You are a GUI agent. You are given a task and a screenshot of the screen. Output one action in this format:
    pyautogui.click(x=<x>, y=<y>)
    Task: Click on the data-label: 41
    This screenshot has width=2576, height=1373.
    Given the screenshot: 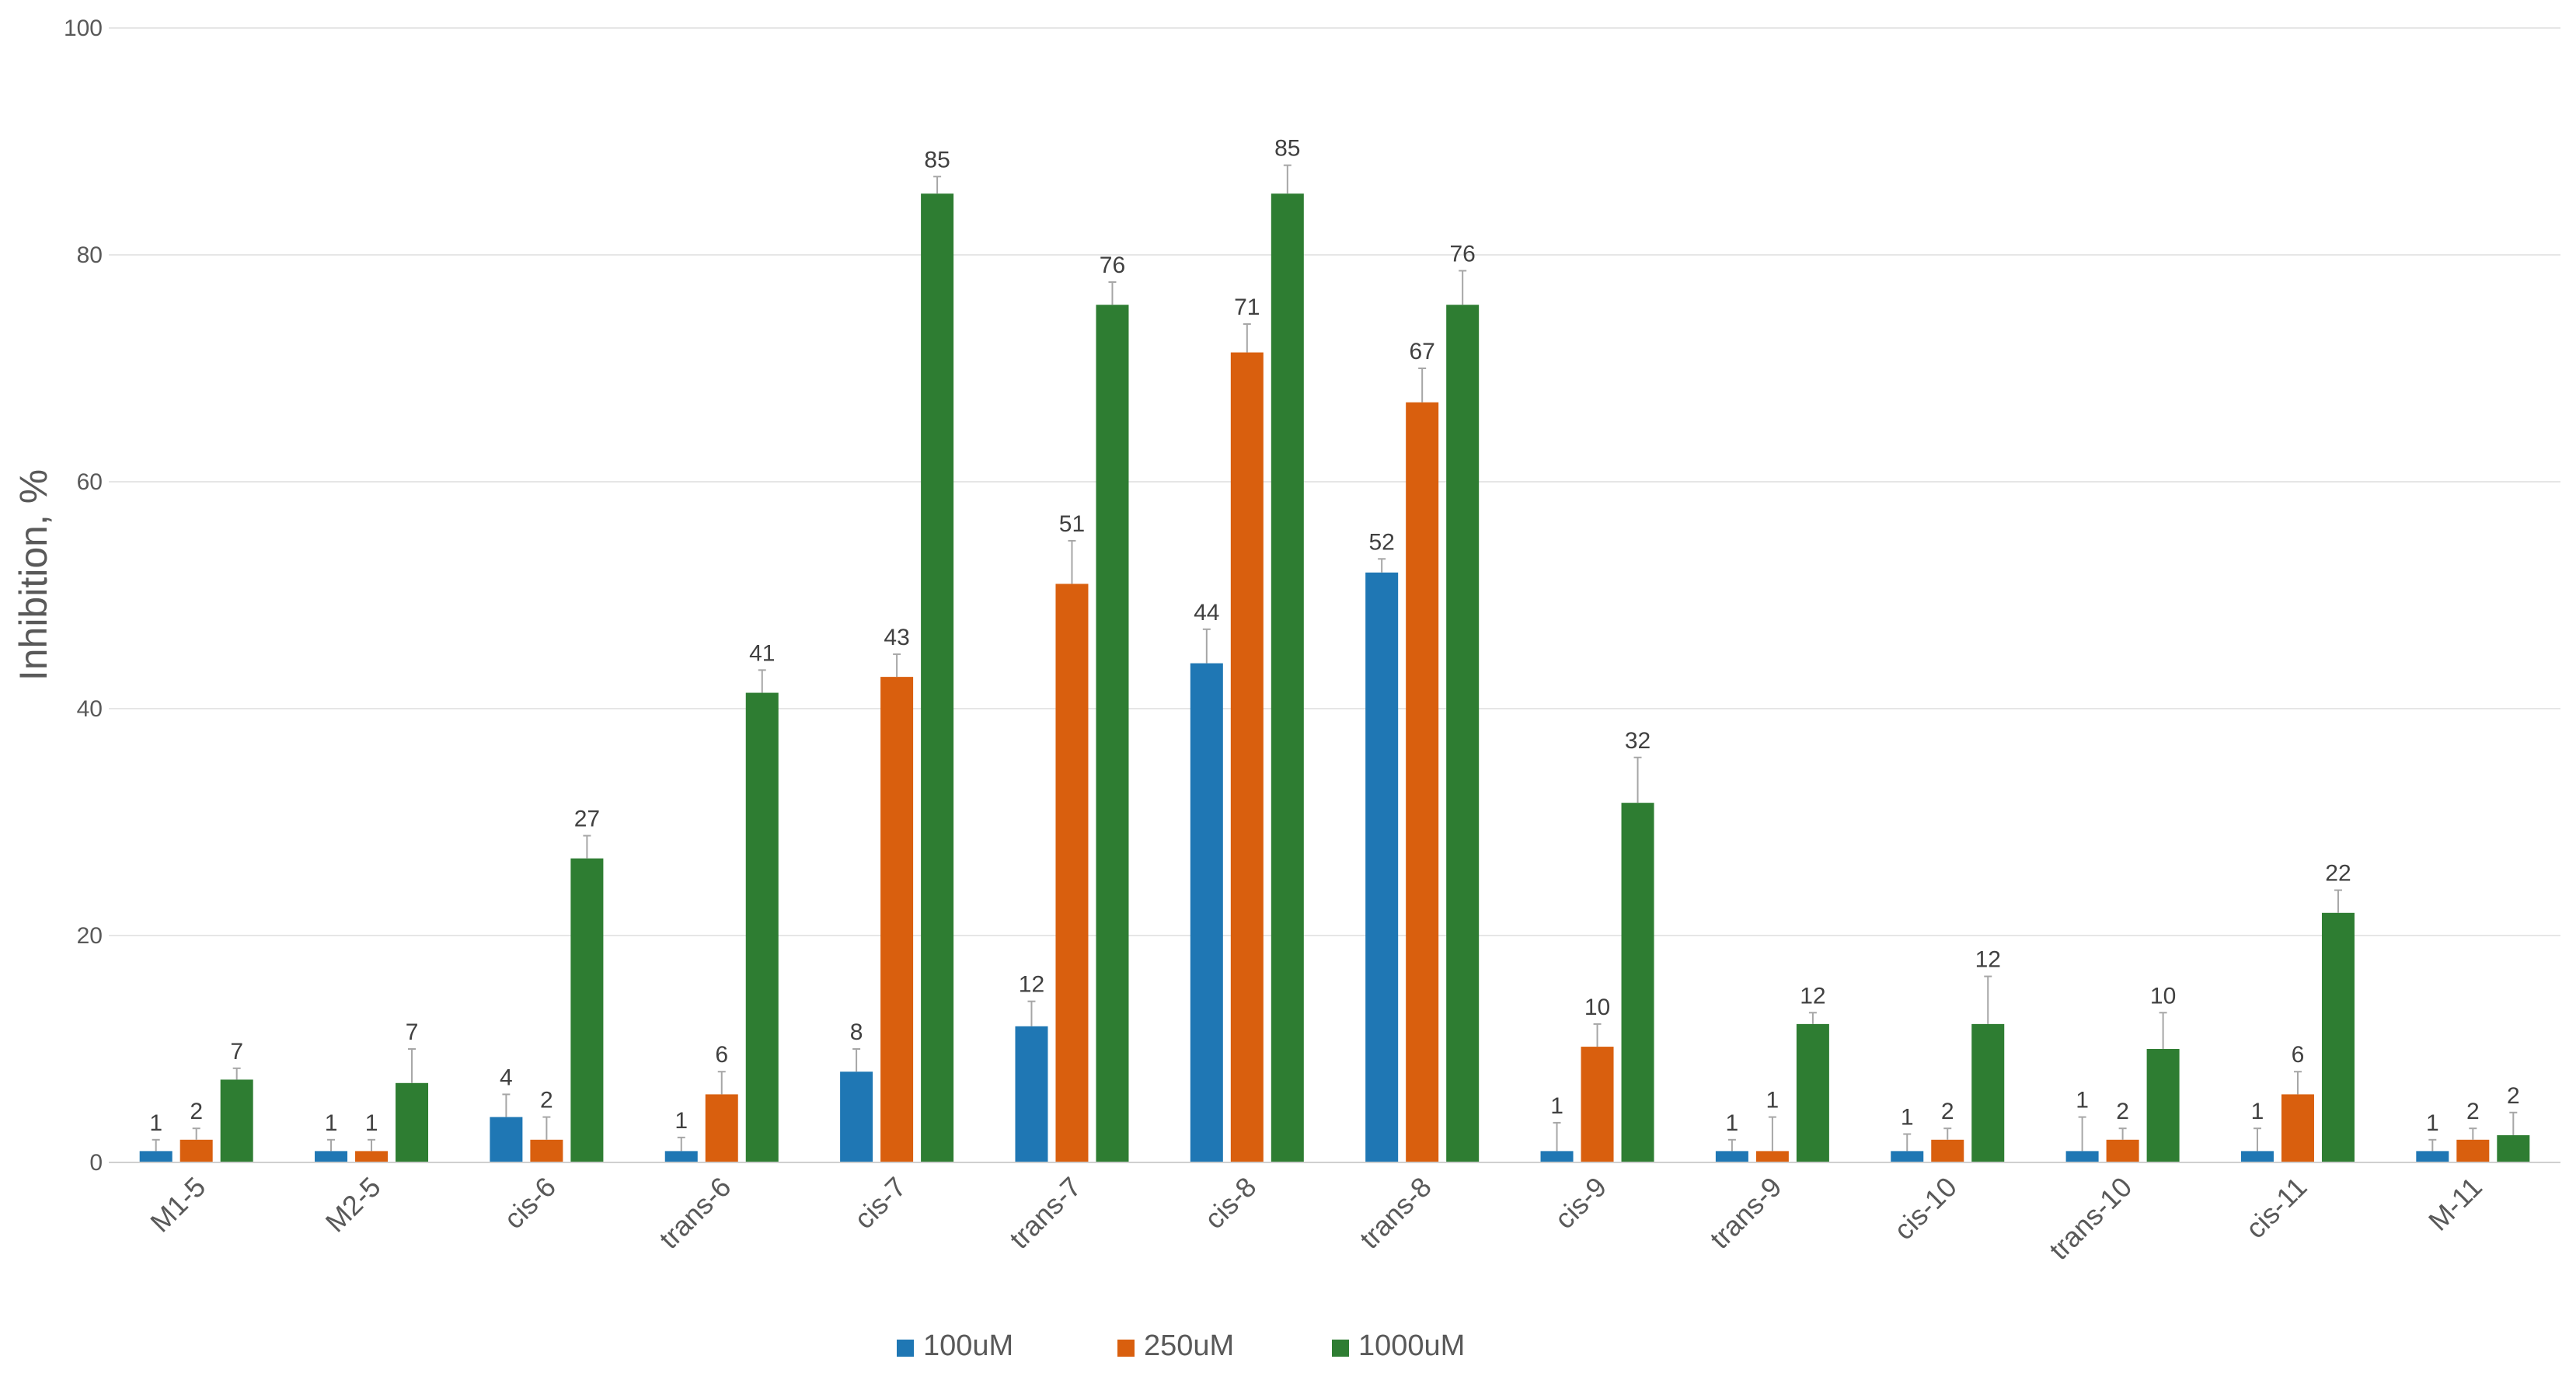 What is the action you would take?
    pyautogui.click(x=762, y=653)
    